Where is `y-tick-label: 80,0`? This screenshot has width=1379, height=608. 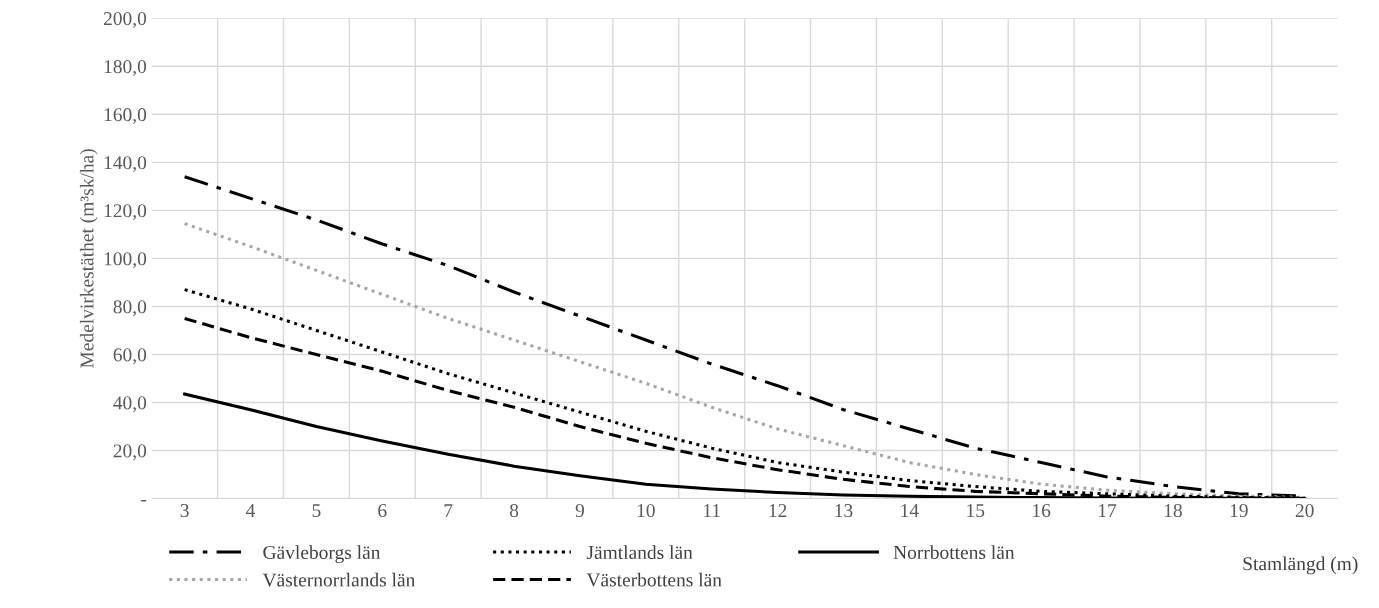 y-tick-label: 80,0 is located at coordinates (130, 308).